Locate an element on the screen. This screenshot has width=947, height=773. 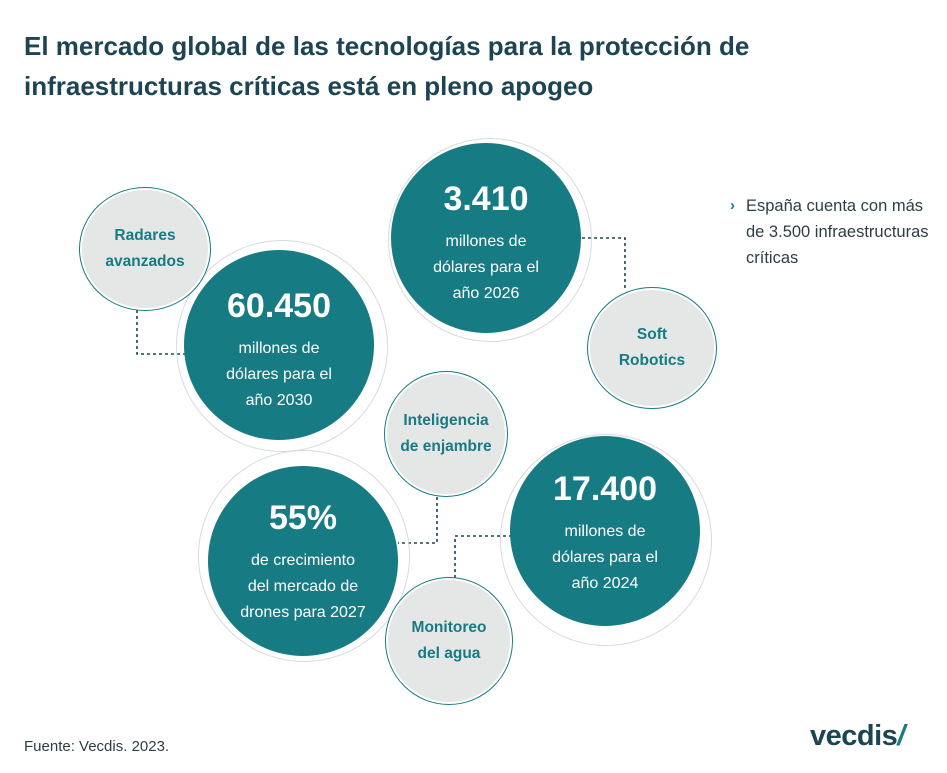
chevron-right-icon: › is located at coordinates (732, 205).